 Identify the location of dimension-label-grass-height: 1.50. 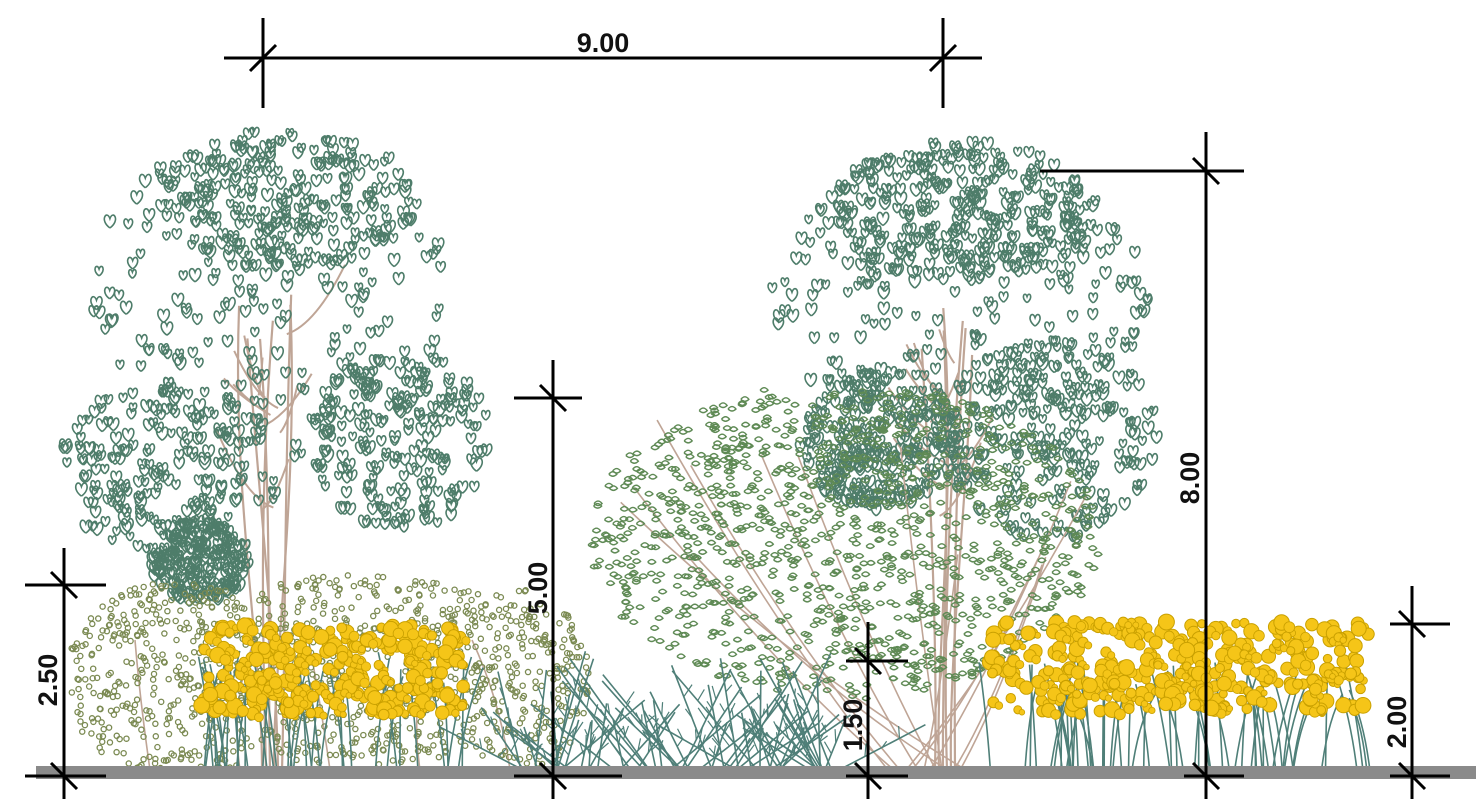
(853, 725).